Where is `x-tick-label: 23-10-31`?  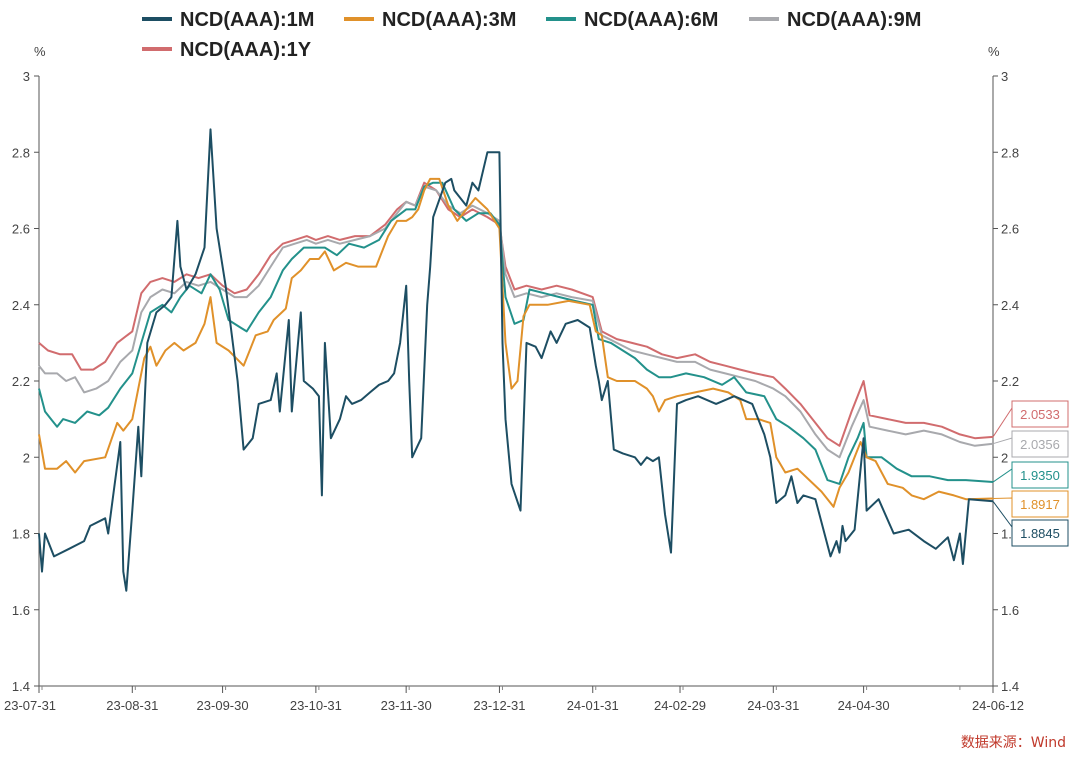 x-tick-label: 23-10-31 is located at coordinates (316, 705).